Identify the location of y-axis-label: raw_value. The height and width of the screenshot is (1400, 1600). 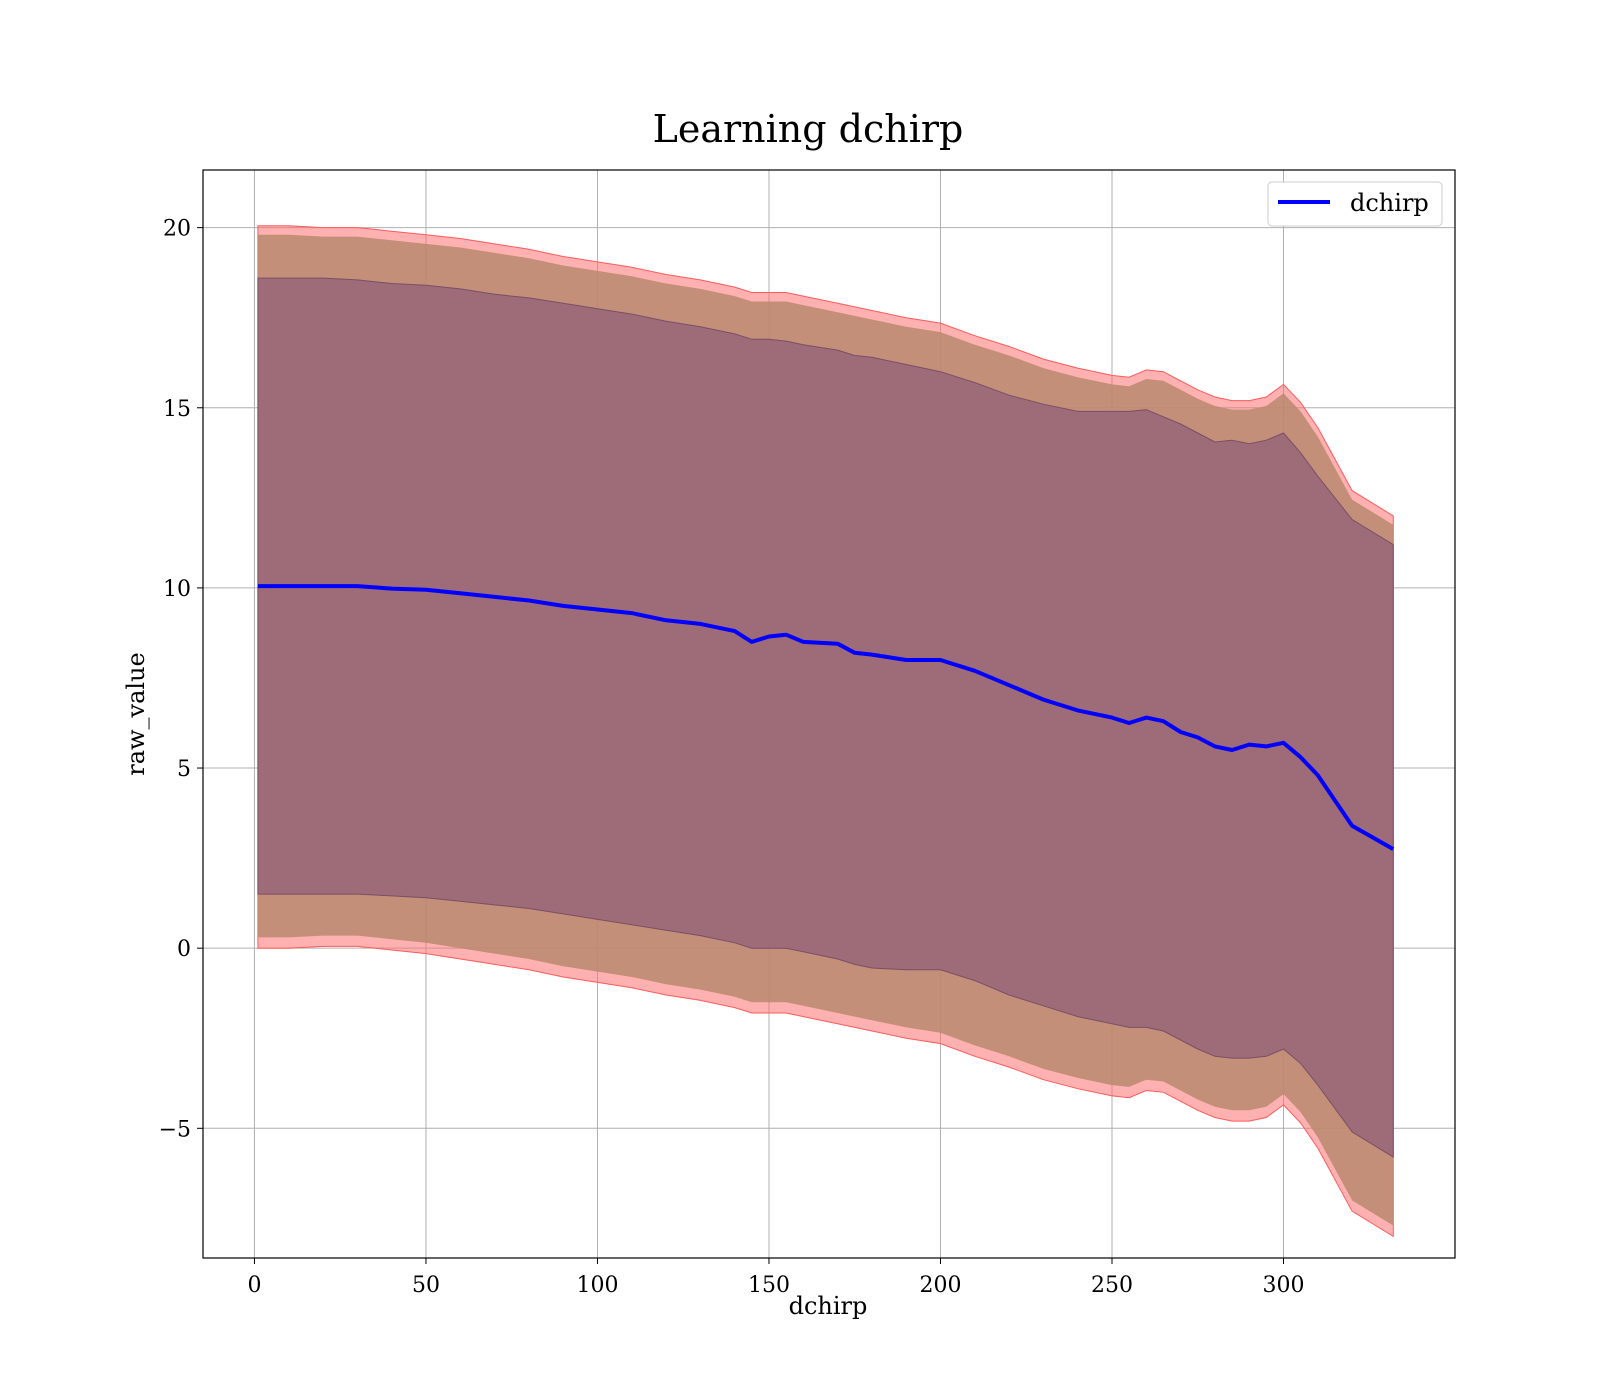
(136, 714).